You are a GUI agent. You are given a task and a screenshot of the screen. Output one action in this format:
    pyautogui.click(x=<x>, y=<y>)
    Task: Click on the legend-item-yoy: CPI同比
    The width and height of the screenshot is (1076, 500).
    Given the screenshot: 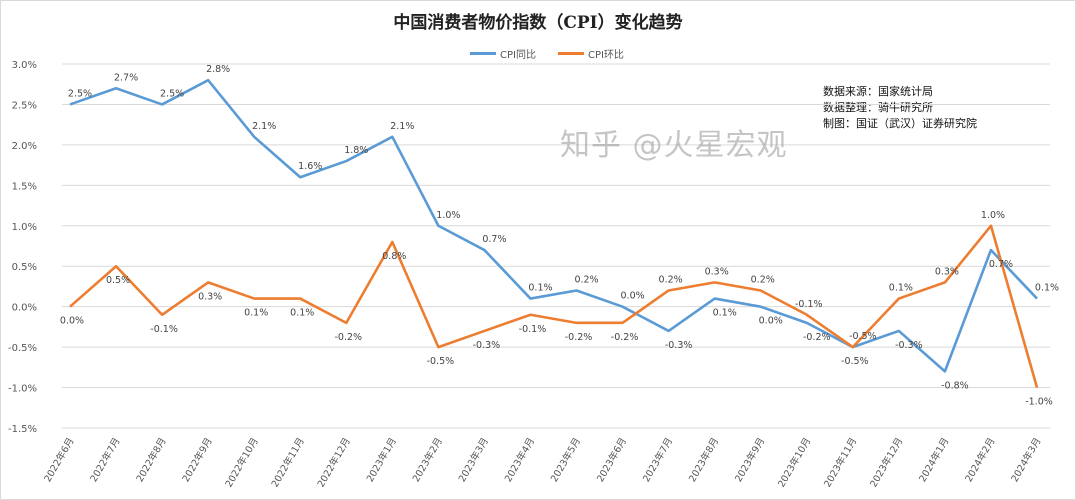 What is the action you would take?
    pyautogui.click(x=503, y=53)
    